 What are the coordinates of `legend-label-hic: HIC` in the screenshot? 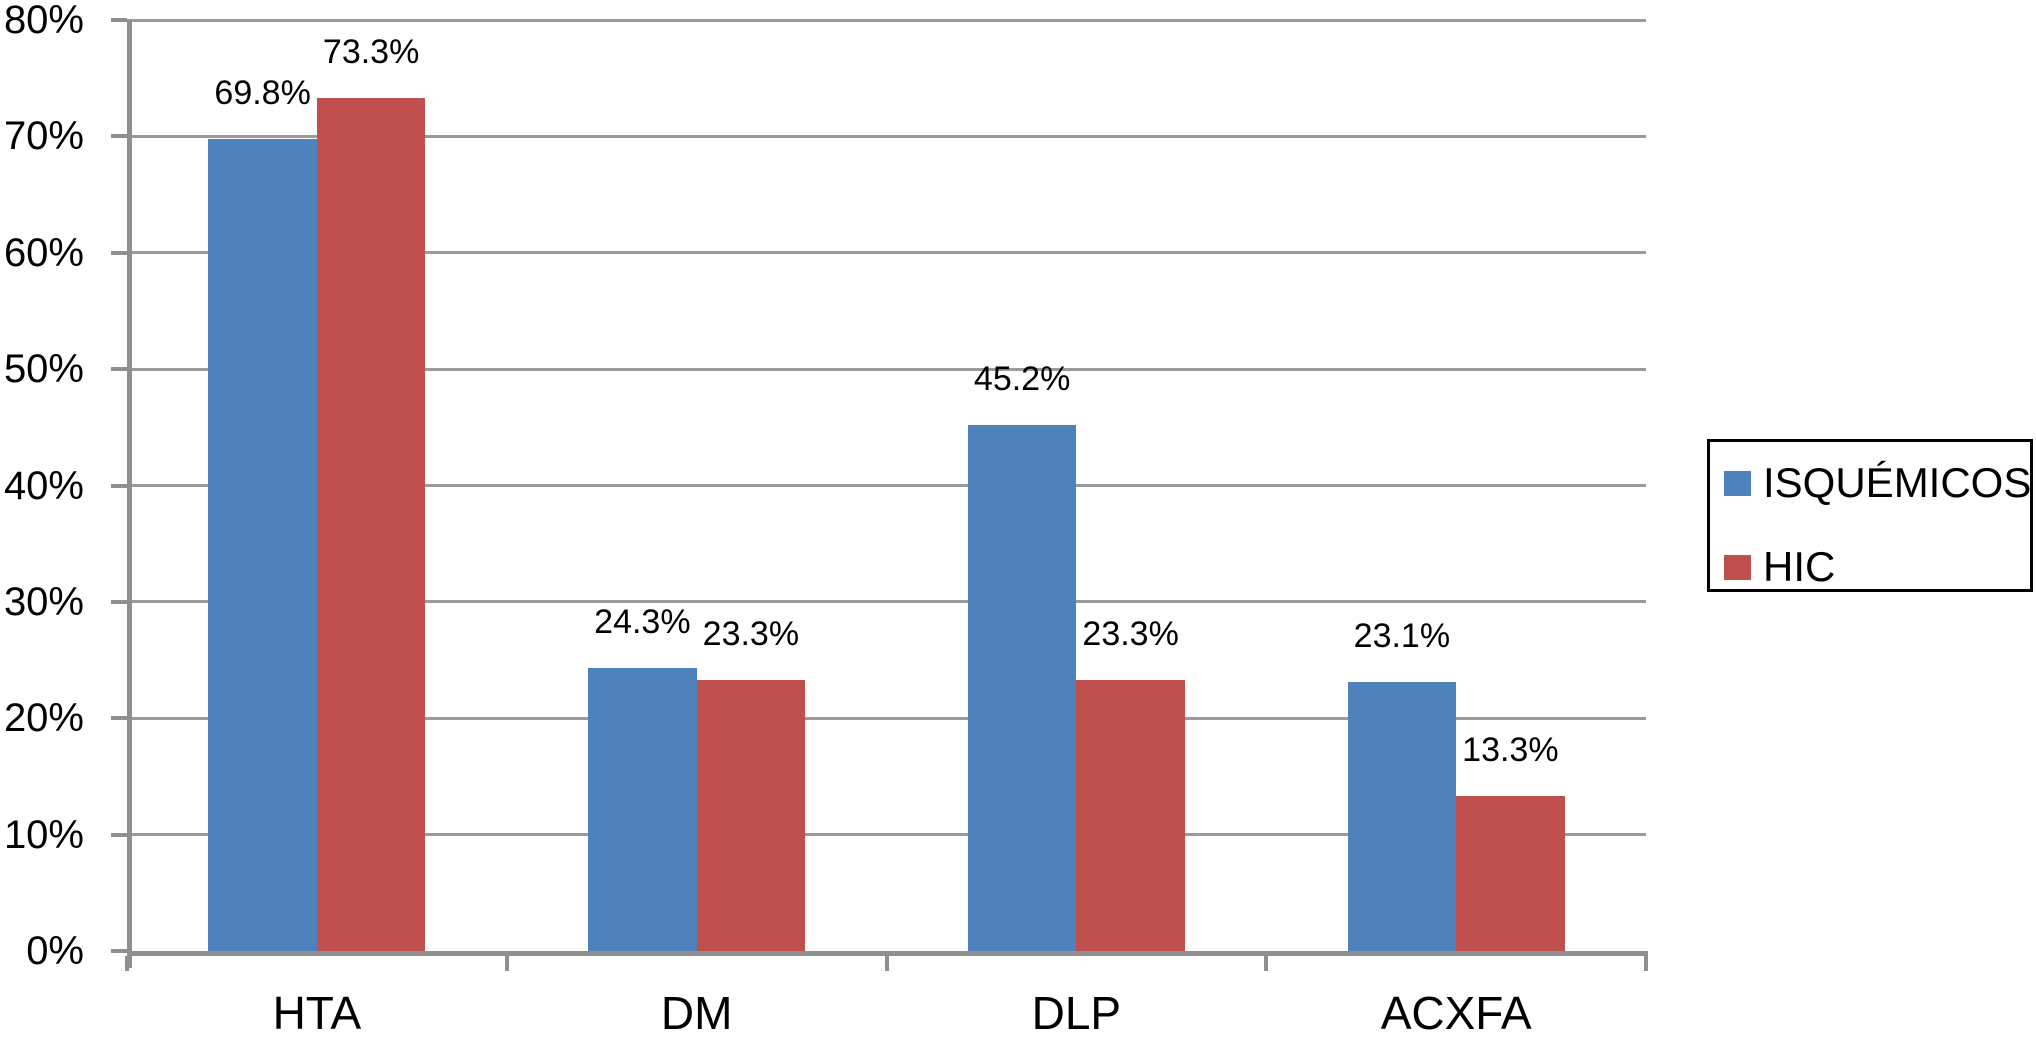 It's located at (1799, 566).